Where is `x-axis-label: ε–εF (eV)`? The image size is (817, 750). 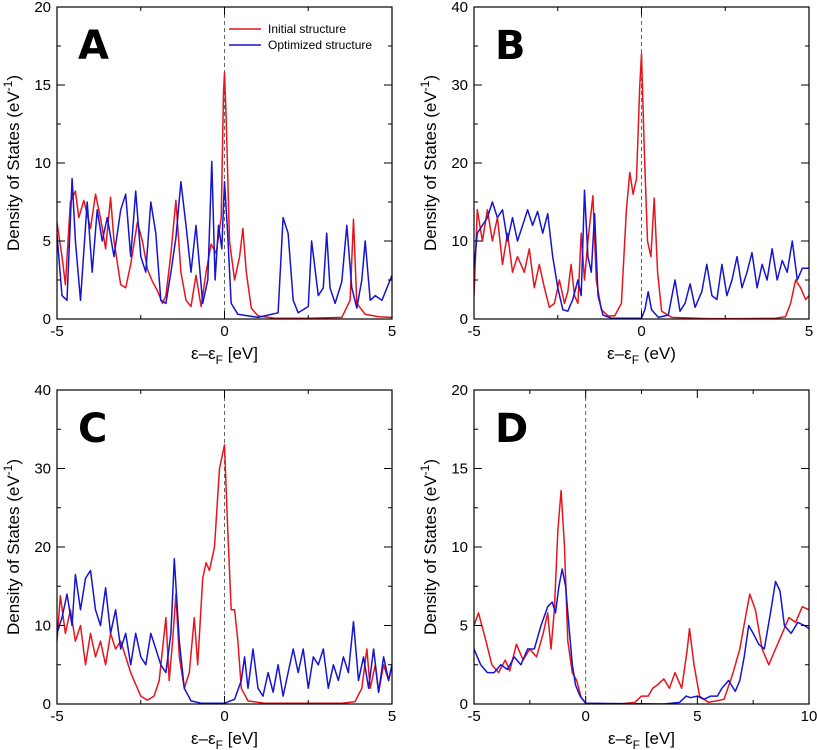
x-axis-label: ε–εF (eV) is located at coordinates (641, 355).